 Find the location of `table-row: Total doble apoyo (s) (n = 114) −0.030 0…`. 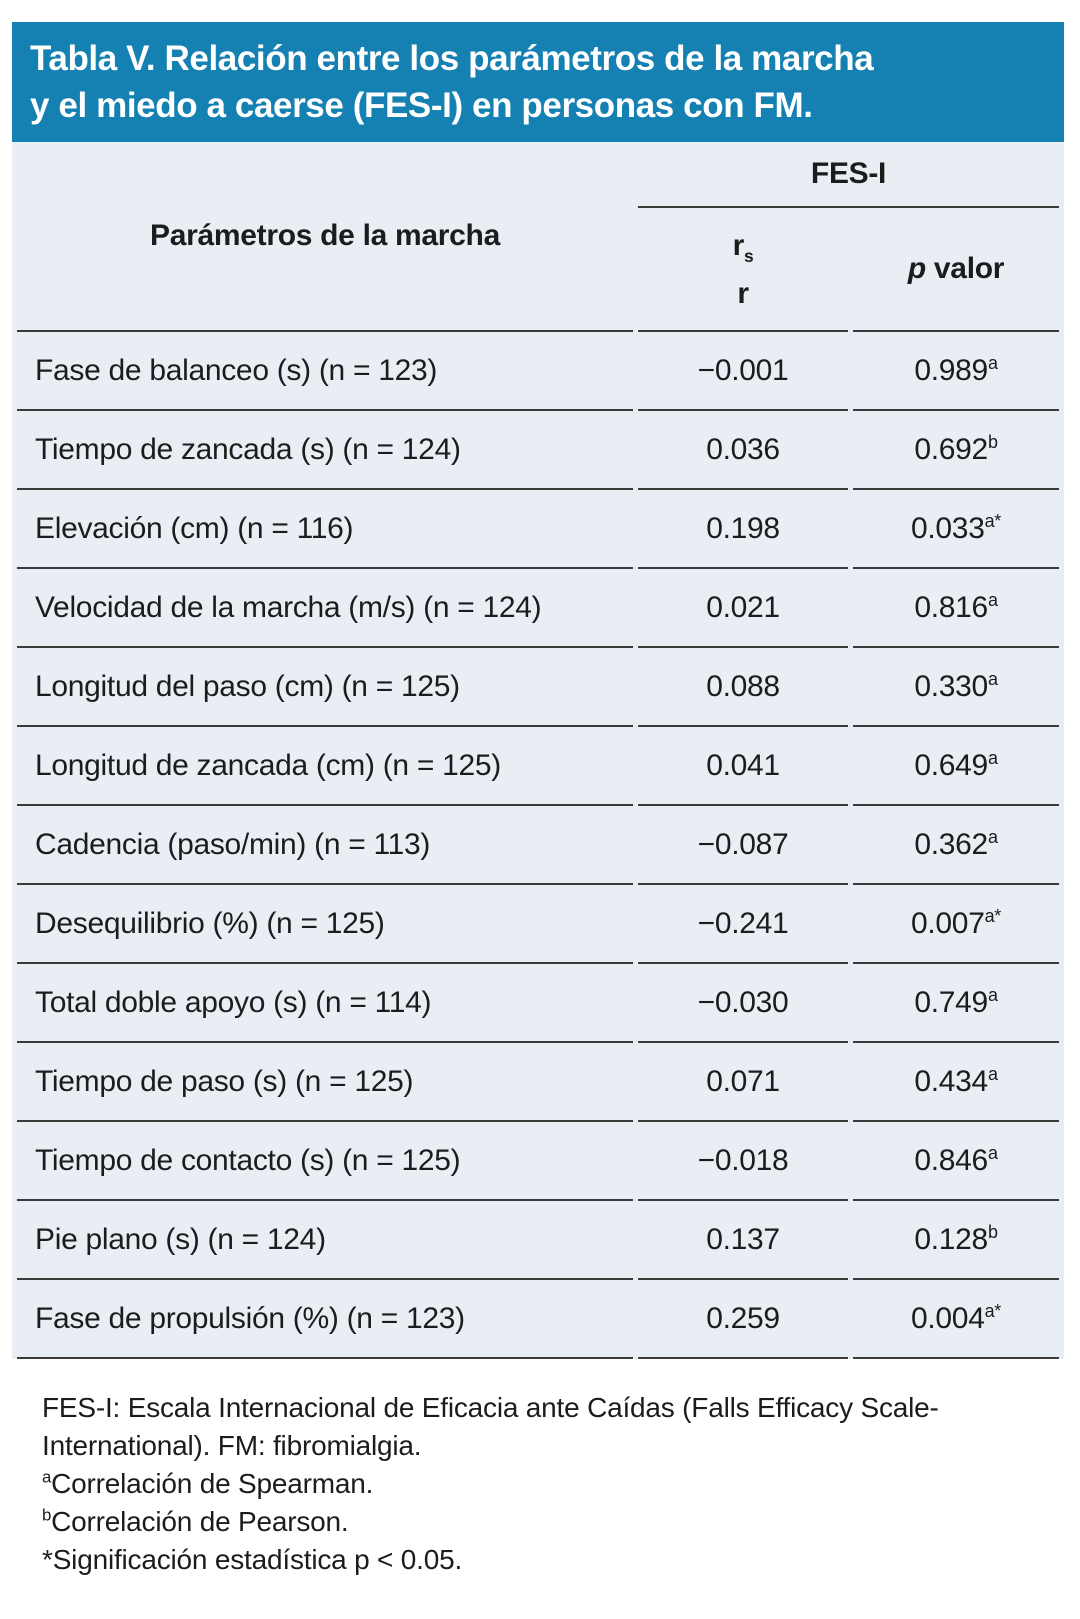

table-row: Total doble apoyo (s) (n = 114) −0.030 0… is located at coordinates (538, 1003).